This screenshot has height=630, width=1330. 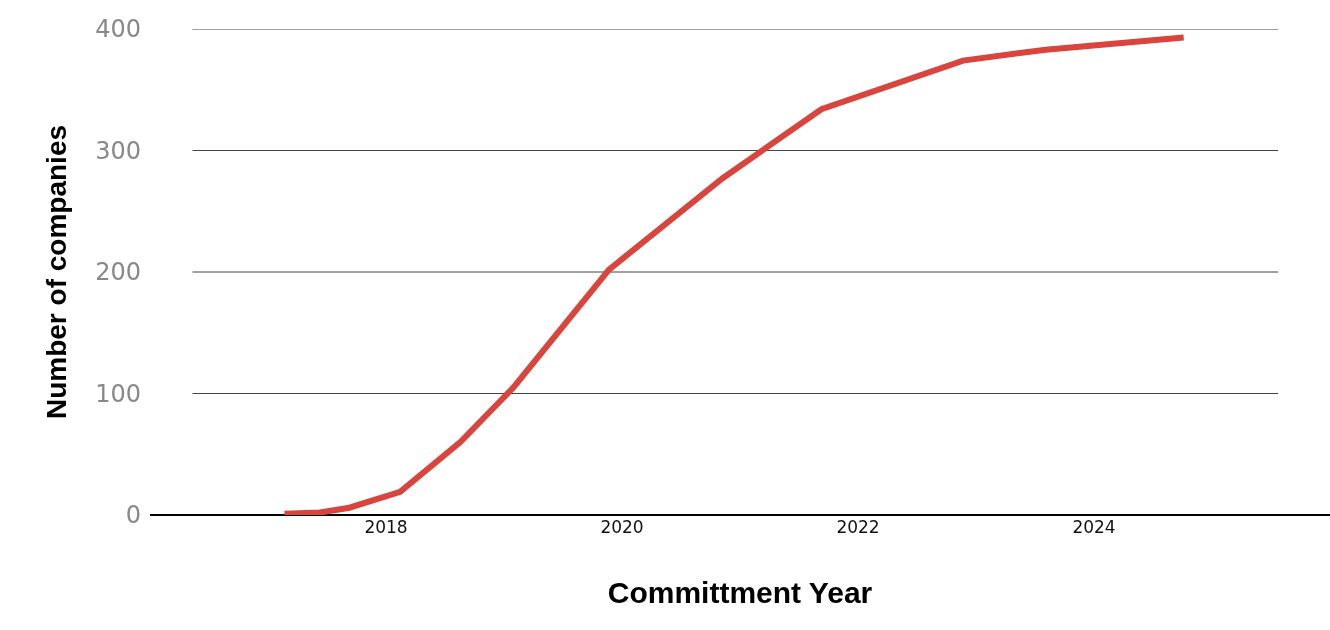 I want to click on y-tick-label: 400, so click(x=118, y=29).